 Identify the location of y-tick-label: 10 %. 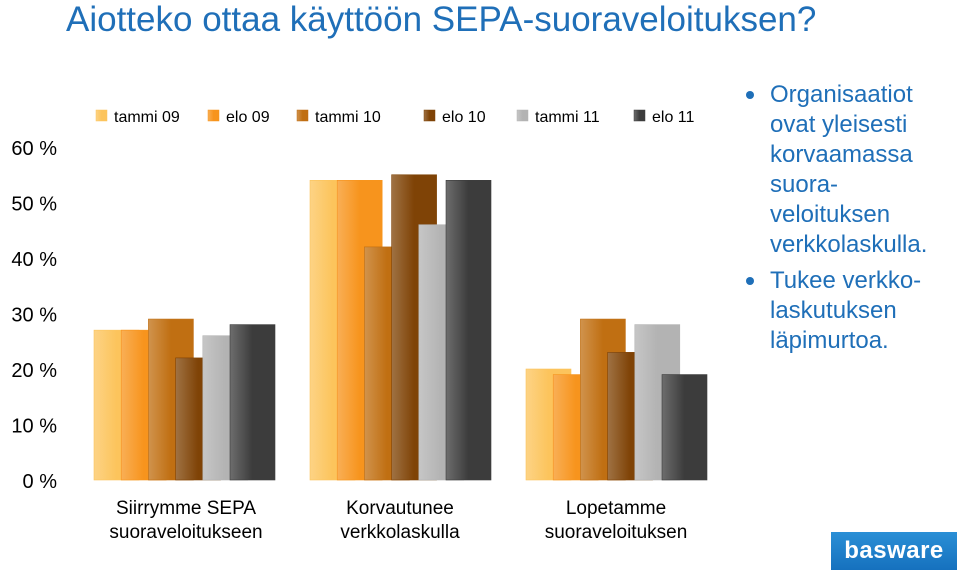
(34, 427).